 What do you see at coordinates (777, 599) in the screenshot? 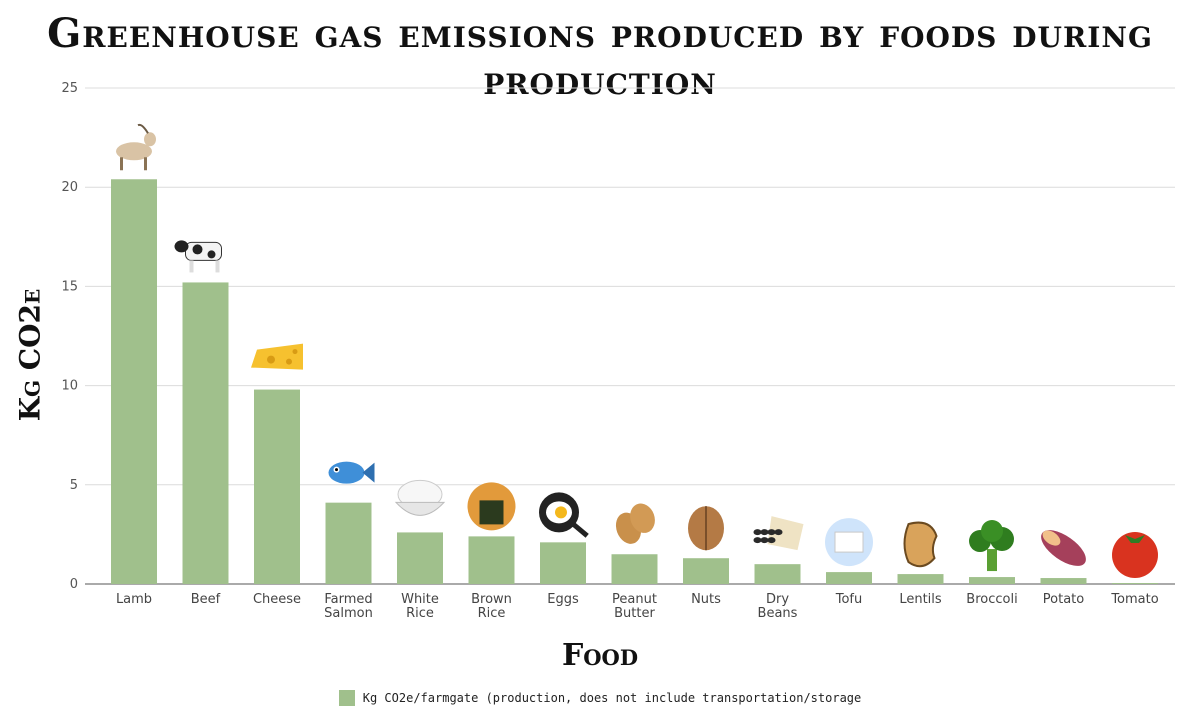
I see `x-tick-label: Dry` at bounding box center [777, 599].